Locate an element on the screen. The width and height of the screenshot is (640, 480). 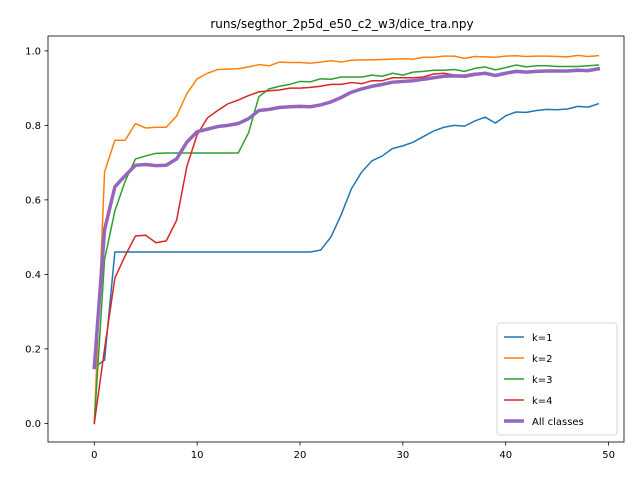
legend-label-0: k=1 is located at coordinates (542, 338).